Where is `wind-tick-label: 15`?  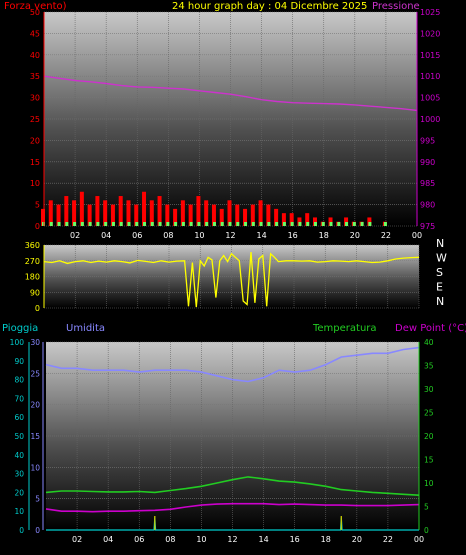 wind-tick-label: 15 is located at coordinates (35, 162).